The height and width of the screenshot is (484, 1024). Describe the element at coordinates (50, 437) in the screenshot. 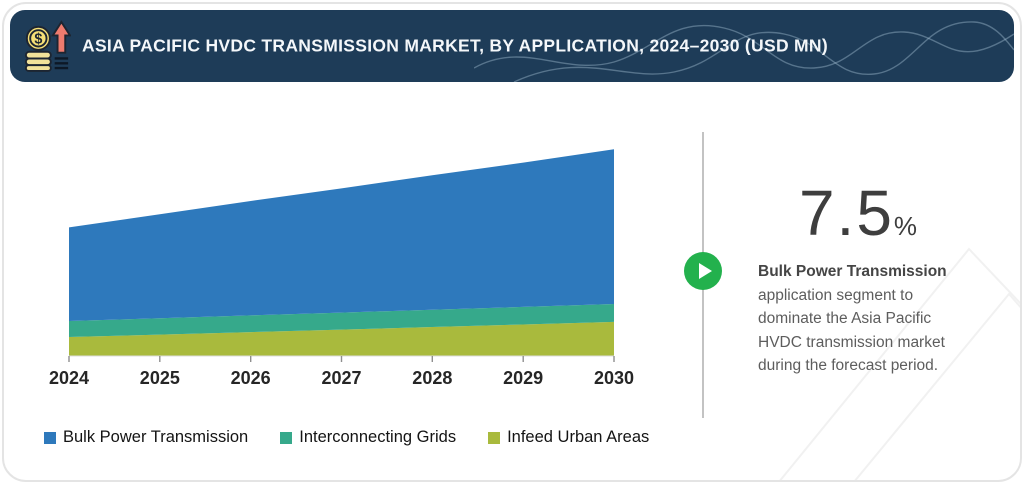

I see `legend-swatch-blue` at that location.